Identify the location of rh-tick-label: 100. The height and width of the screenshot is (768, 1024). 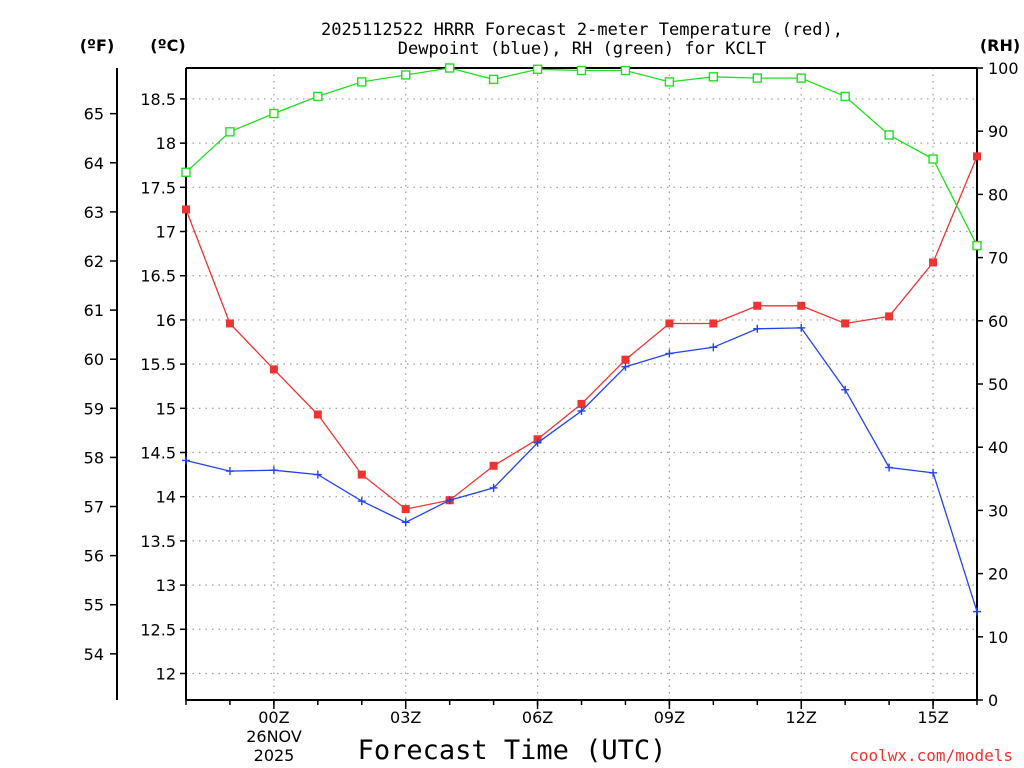
(1003, 68).